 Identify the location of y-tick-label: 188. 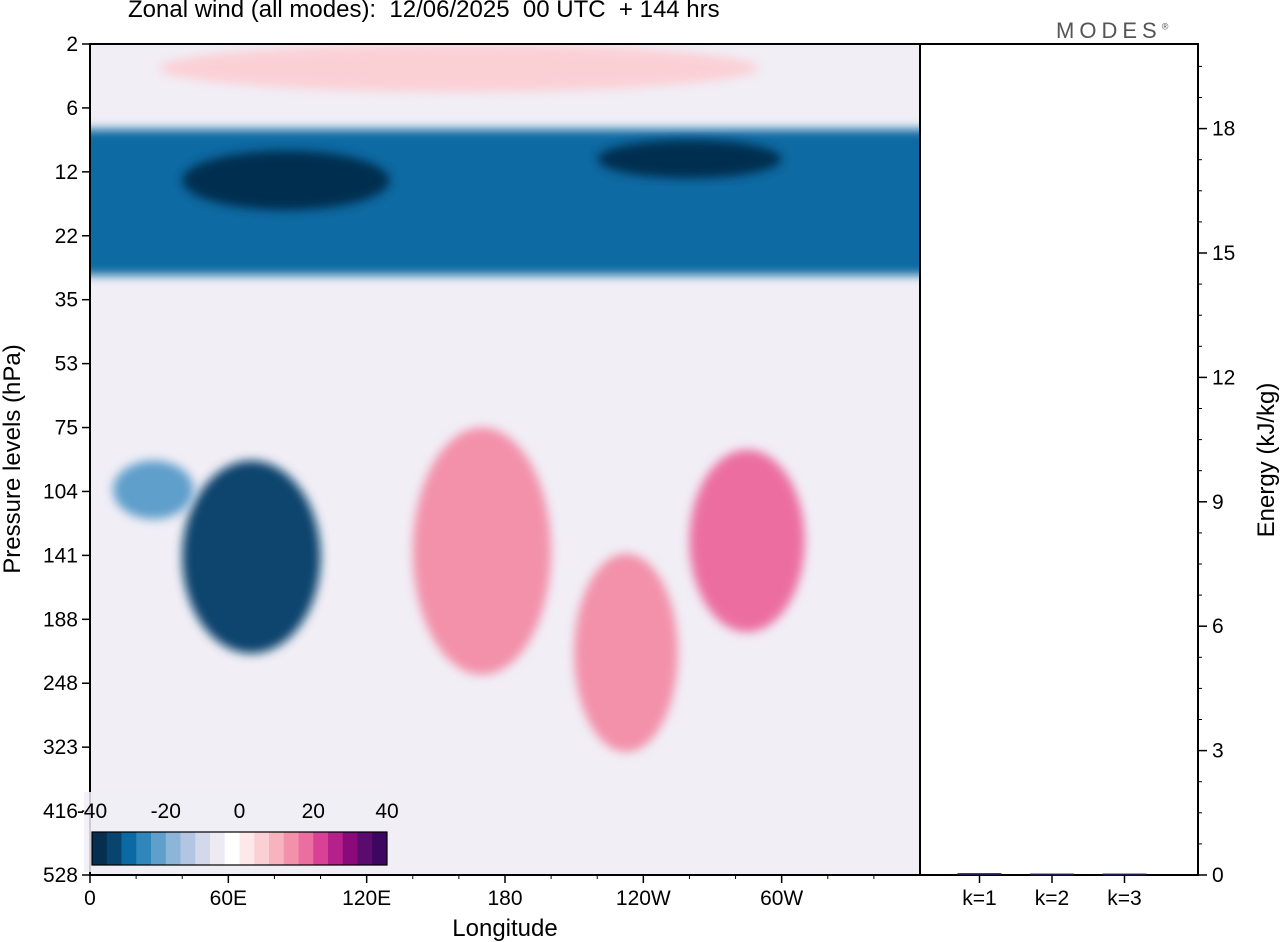
(60, 619).